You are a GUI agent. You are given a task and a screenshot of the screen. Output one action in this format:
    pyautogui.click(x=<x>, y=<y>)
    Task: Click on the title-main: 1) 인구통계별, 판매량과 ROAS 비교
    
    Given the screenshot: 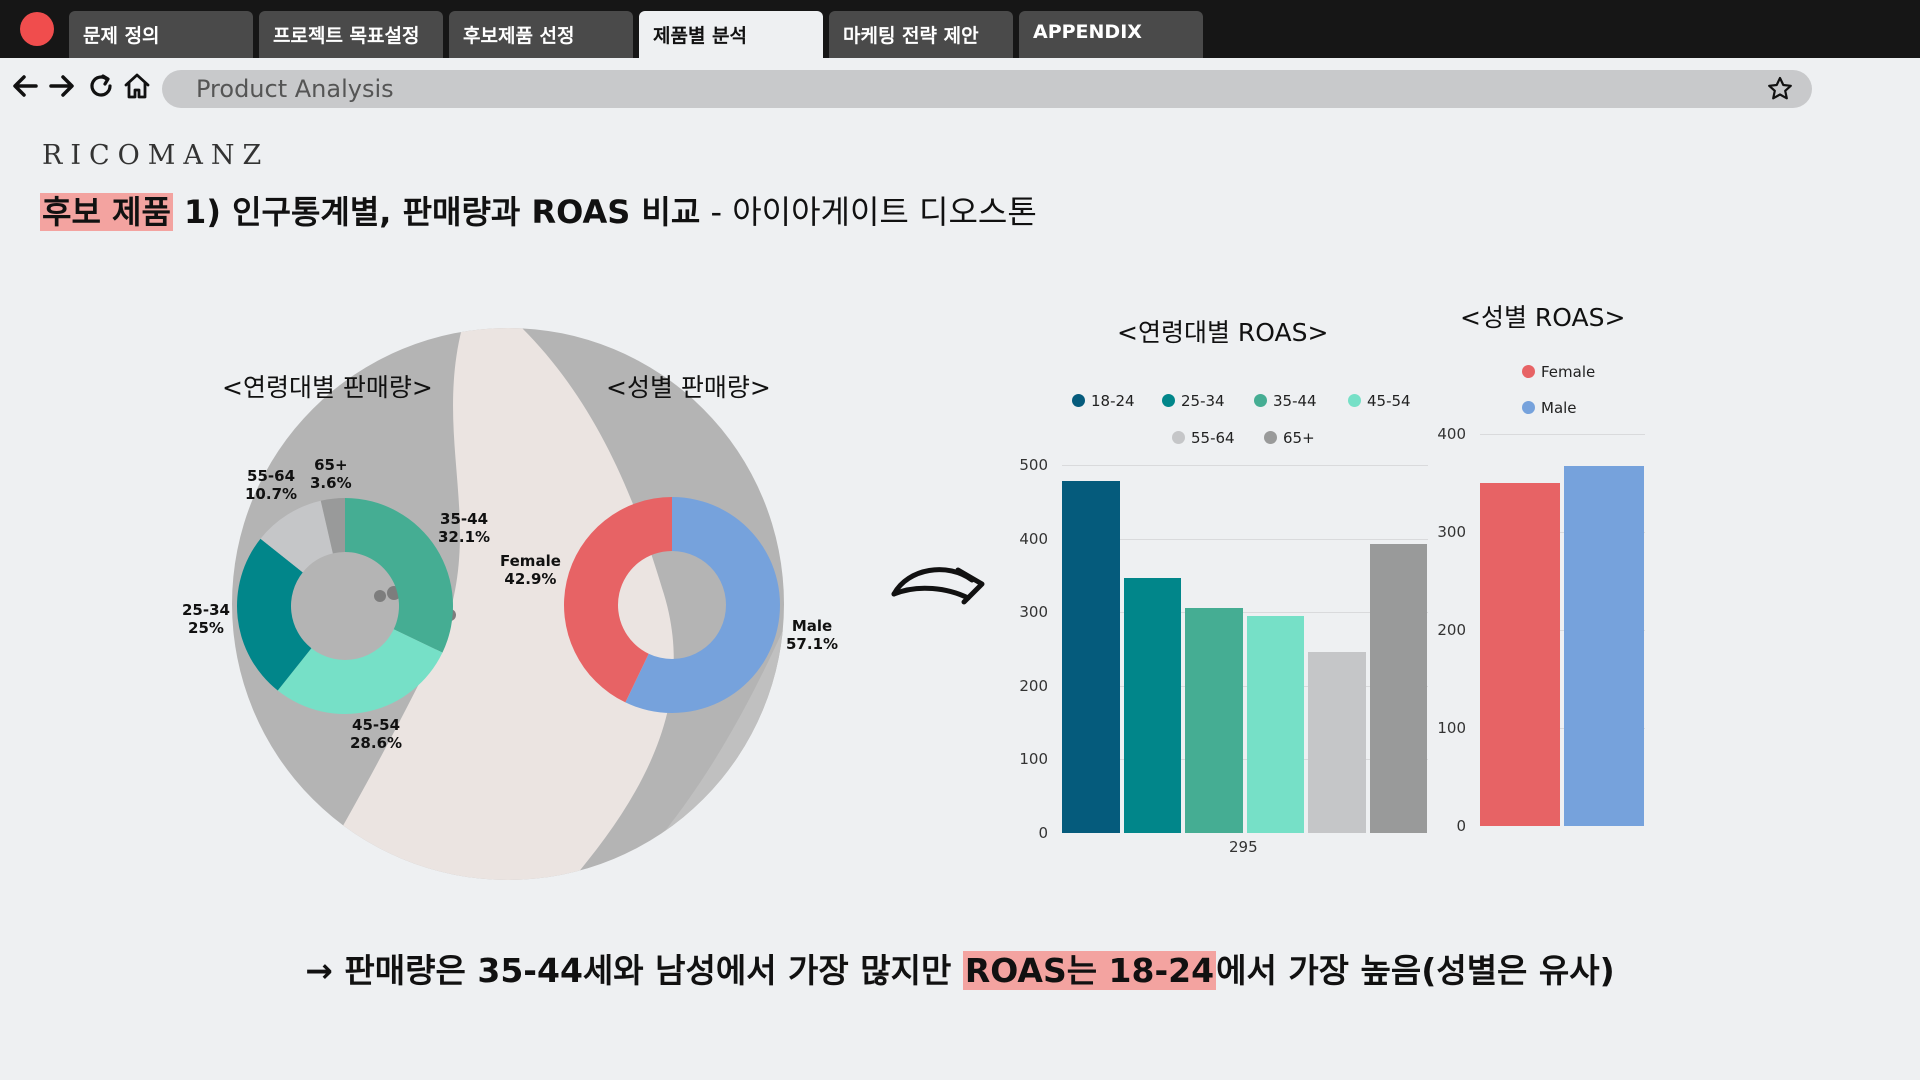 What is the action you would take?
    pyautogui.click(x=436, y=212)
    